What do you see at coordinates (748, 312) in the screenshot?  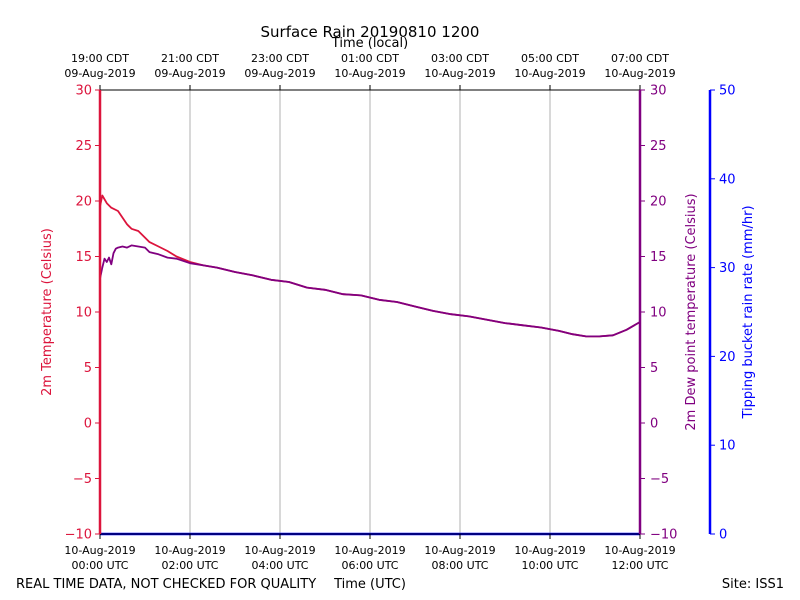 I see `y-axis-label-rain: Tipping bucket rain rate (mm/hr)` at bounding box center [748, 312].